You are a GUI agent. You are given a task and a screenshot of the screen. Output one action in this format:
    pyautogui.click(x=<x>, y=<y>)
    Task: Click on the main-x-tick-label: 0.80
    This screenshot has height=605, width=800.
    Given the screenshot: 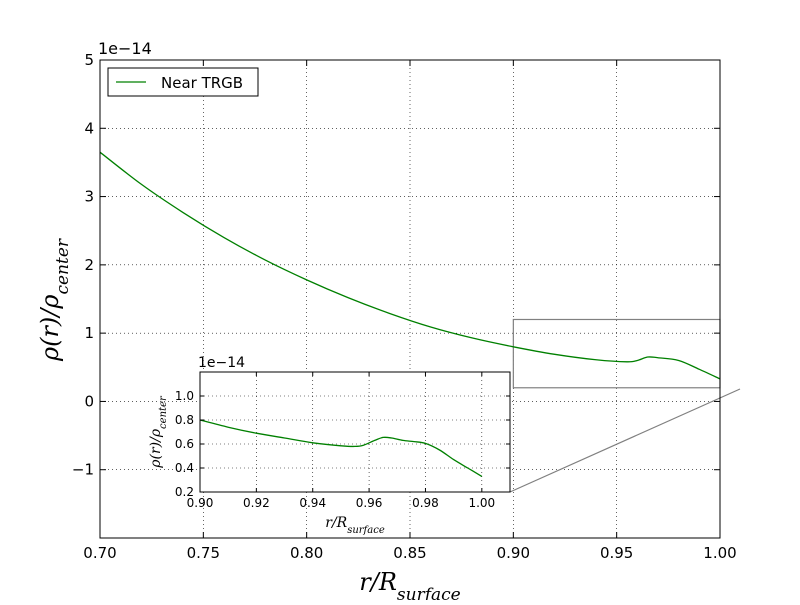 What is the action you would take?
    pyautogui.click(x=306, y=553)
    